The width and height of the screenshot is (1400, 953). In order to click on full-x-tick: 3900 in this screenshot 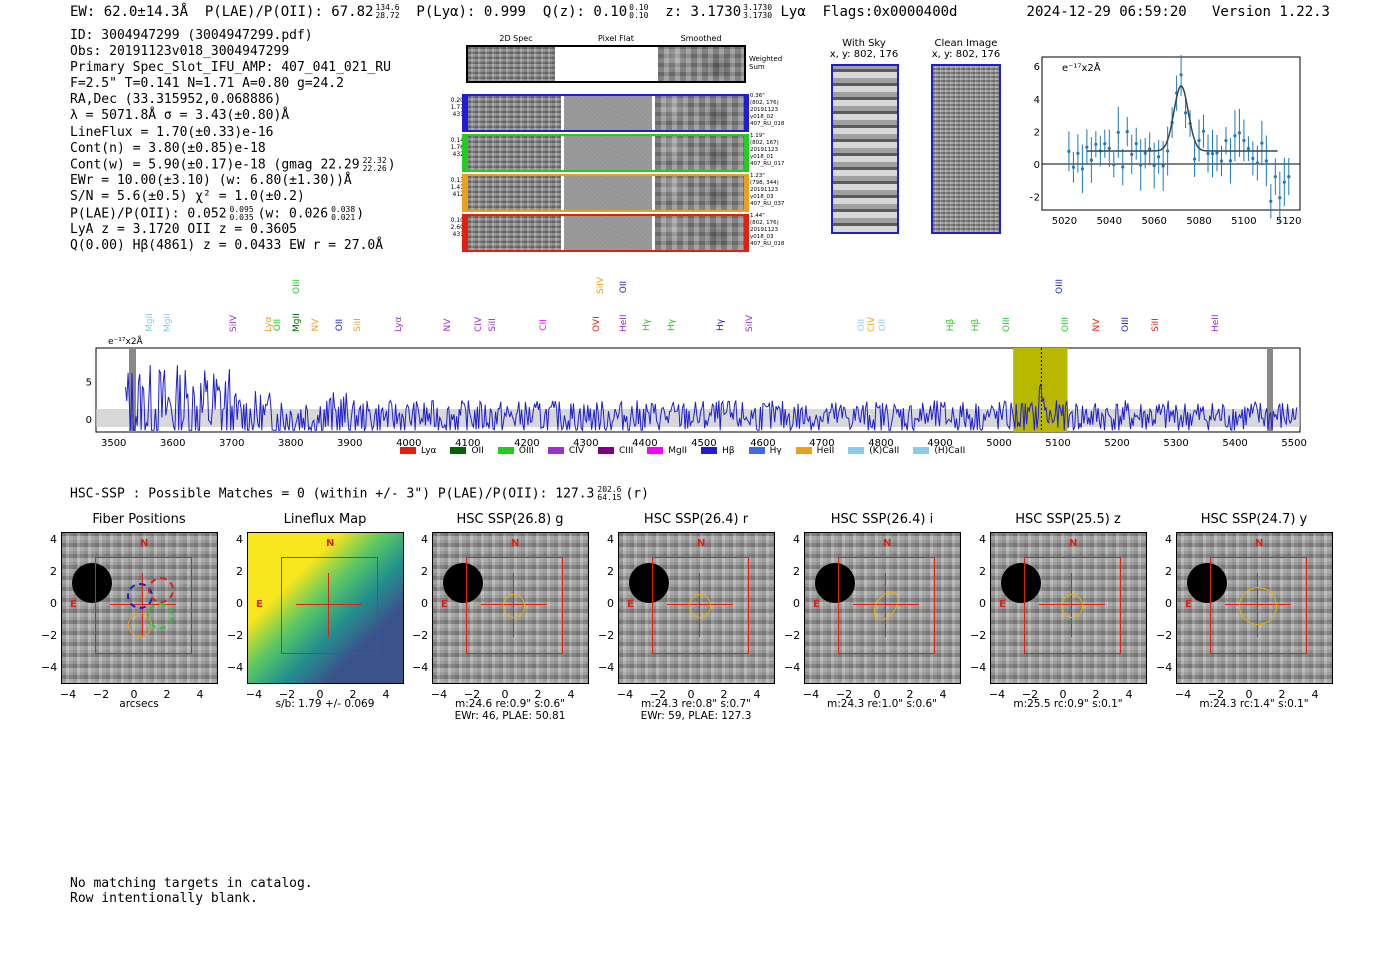, I will do `click(349, 443)`.